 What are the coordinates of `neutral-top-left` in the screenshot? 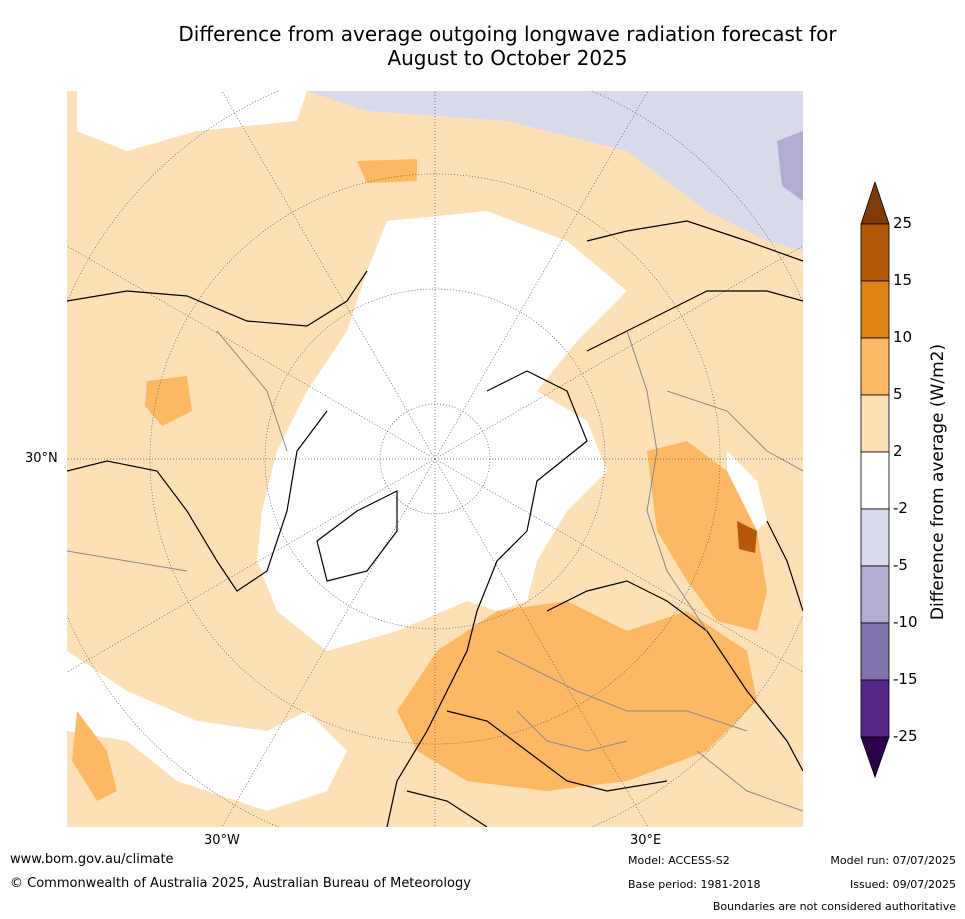 It's located at (192, 121).